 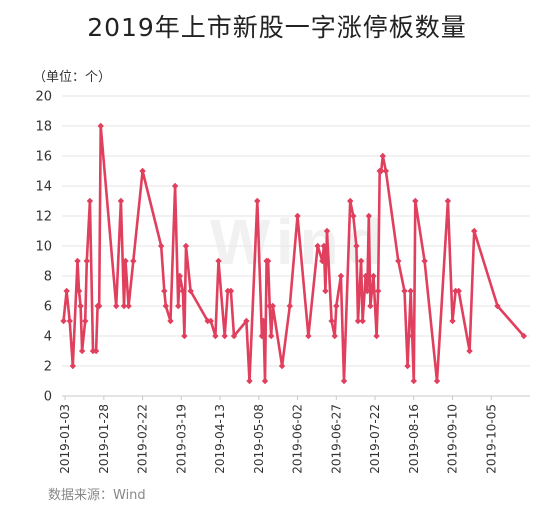 What do you see at coordinates (143, 439) in the screenshot?
I see `x-tick-label: 2019-02-22` at bounding box center [143, 439].